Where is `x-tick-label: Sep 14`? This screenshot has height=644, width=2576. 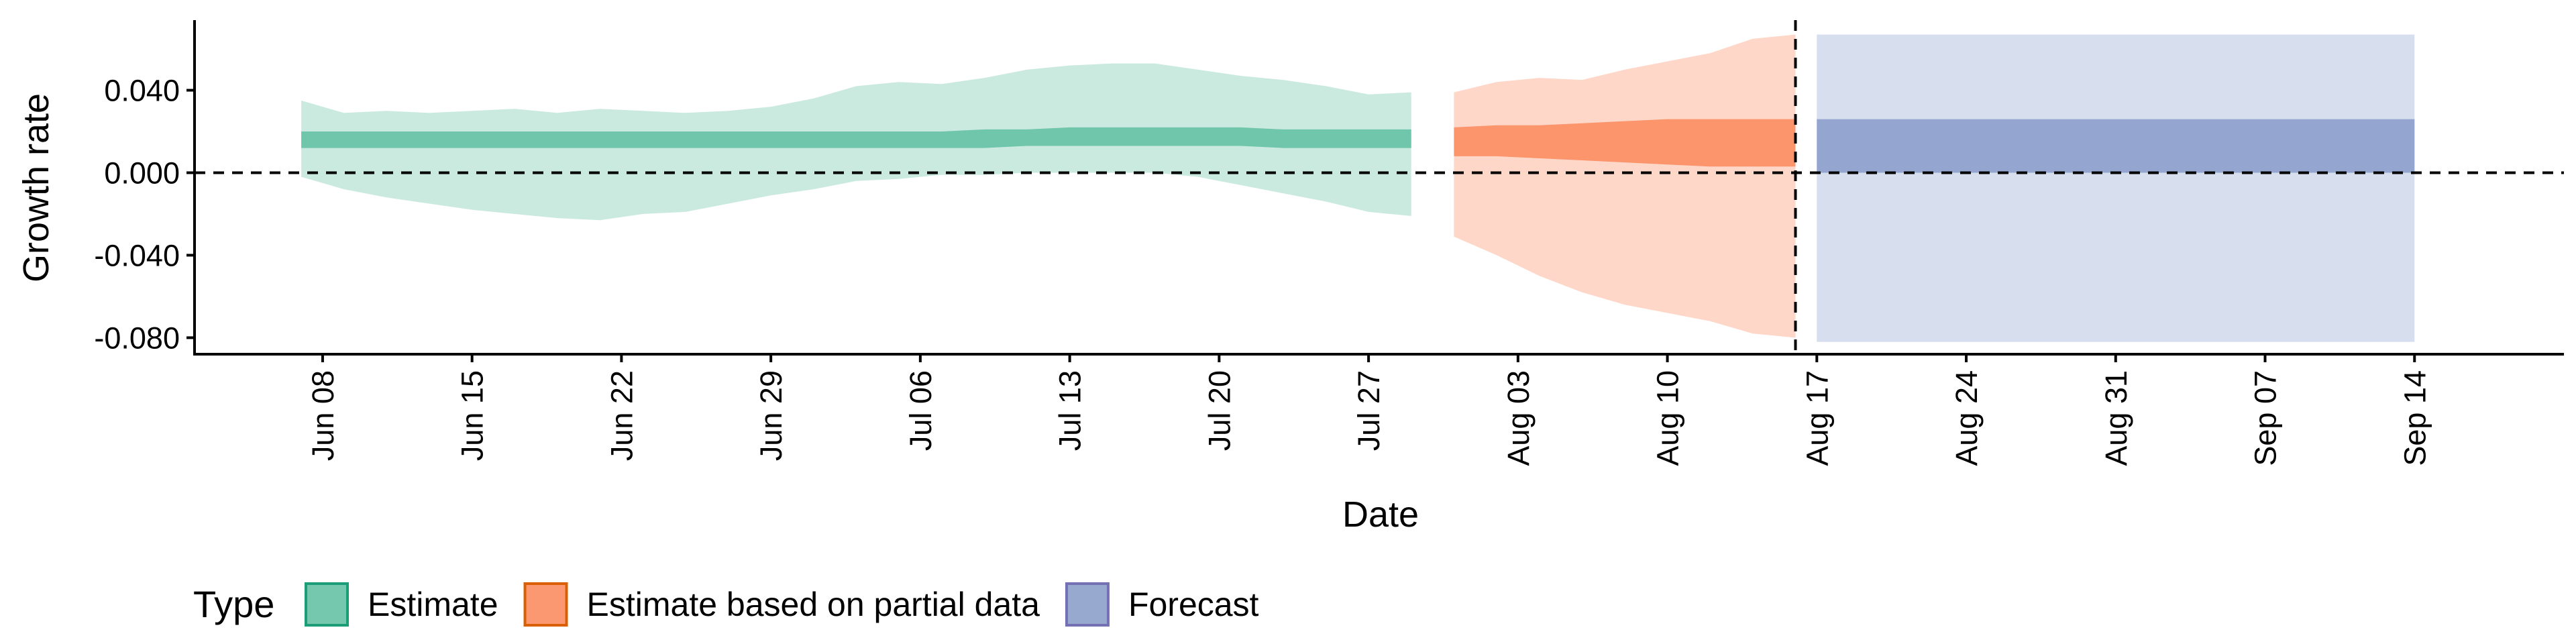 x-tick-label: Sep 14 is located at coordinates (2415, 418).